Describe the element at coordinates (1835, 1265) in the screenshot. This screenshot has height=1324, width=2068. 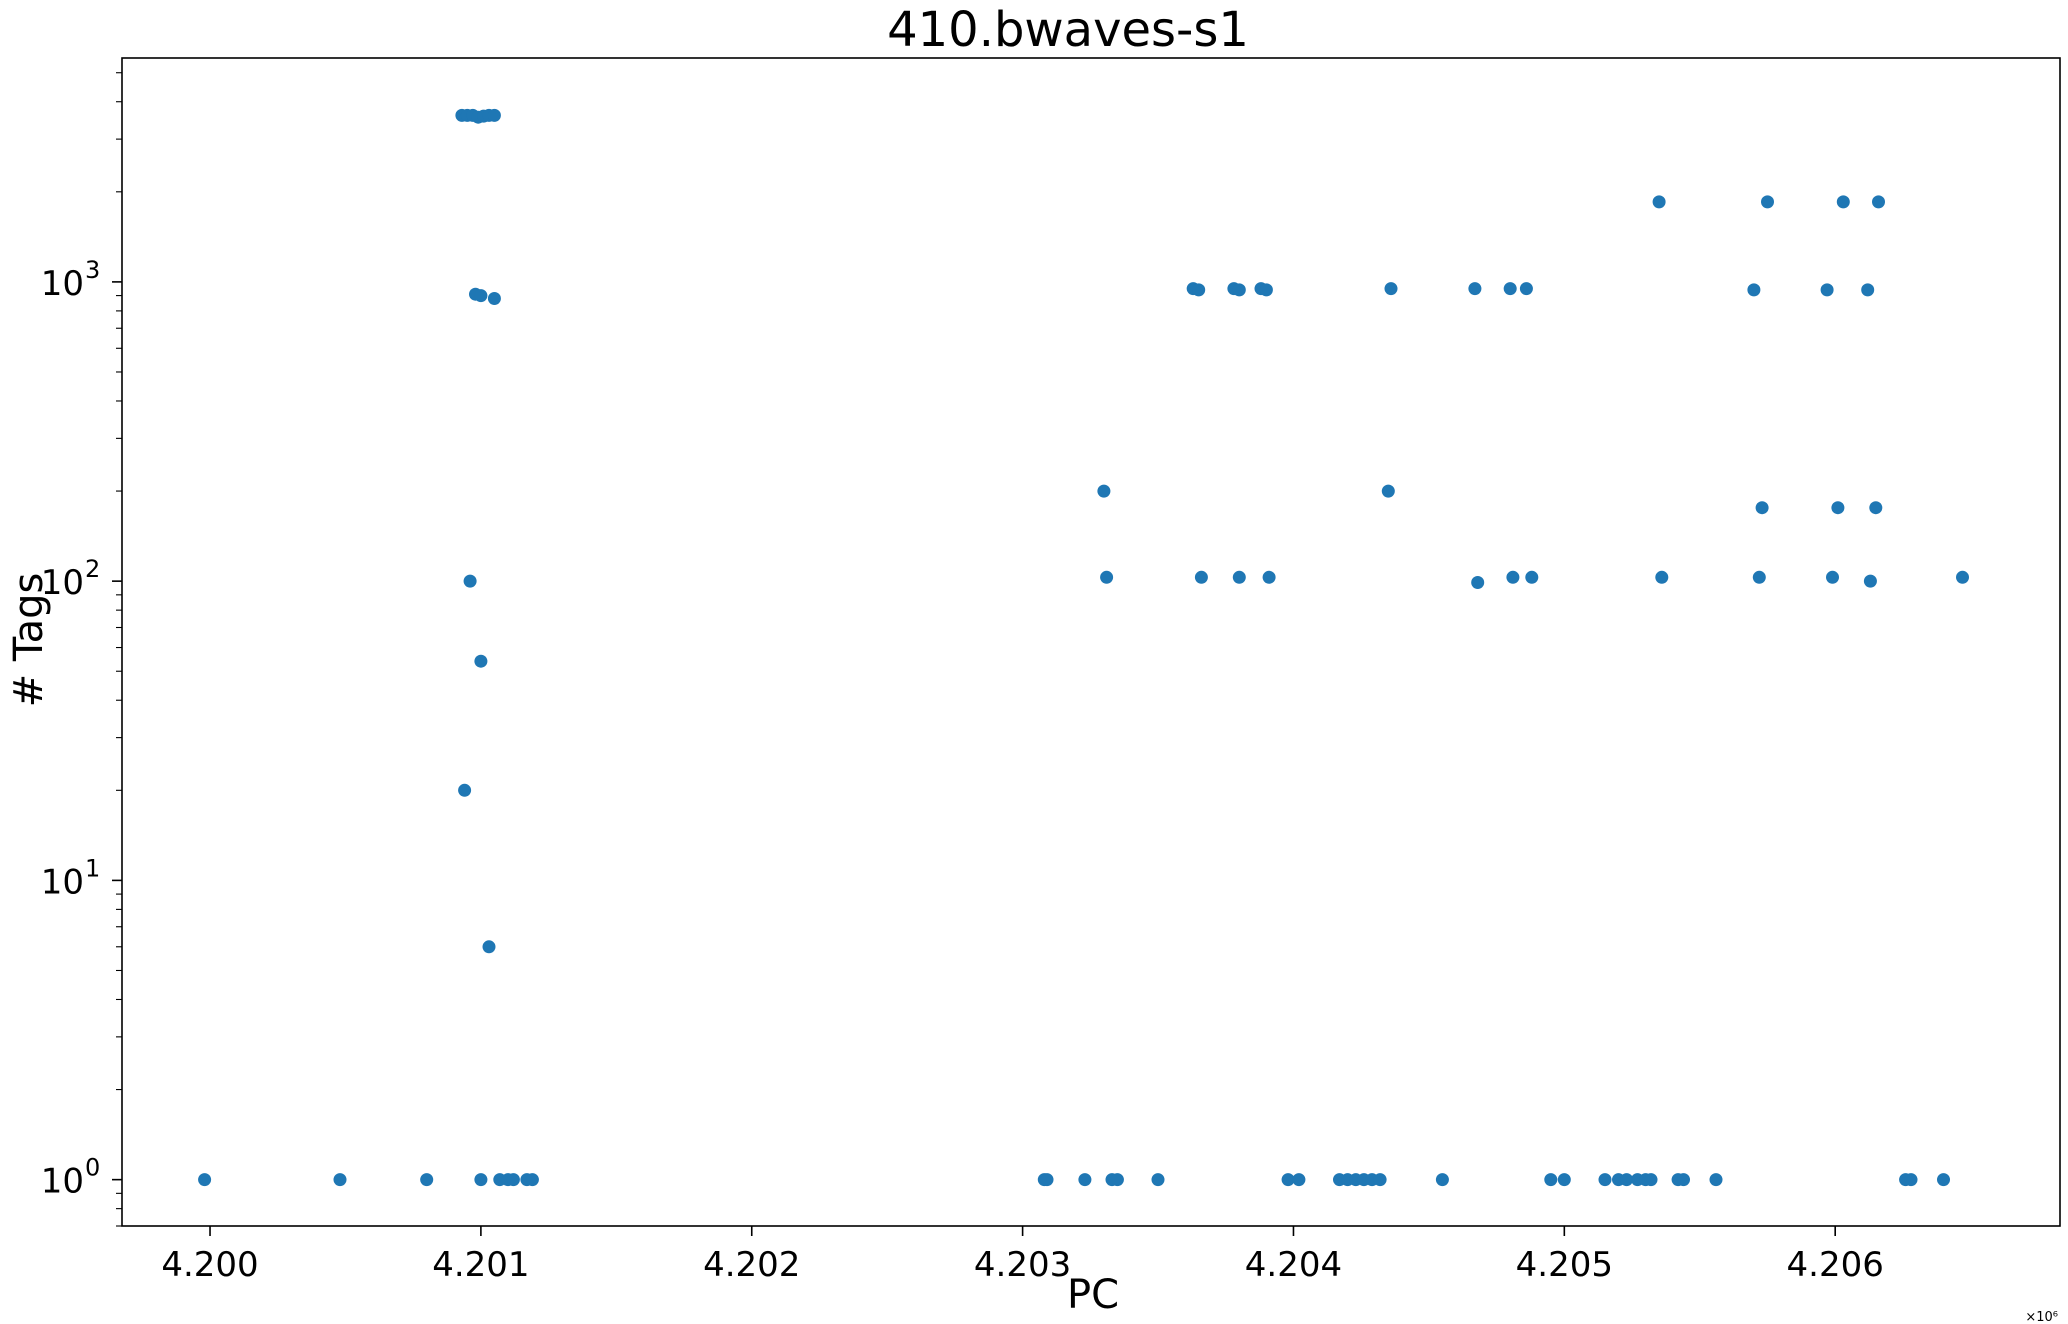
I see `x-tick-label: 4.206` at that location.